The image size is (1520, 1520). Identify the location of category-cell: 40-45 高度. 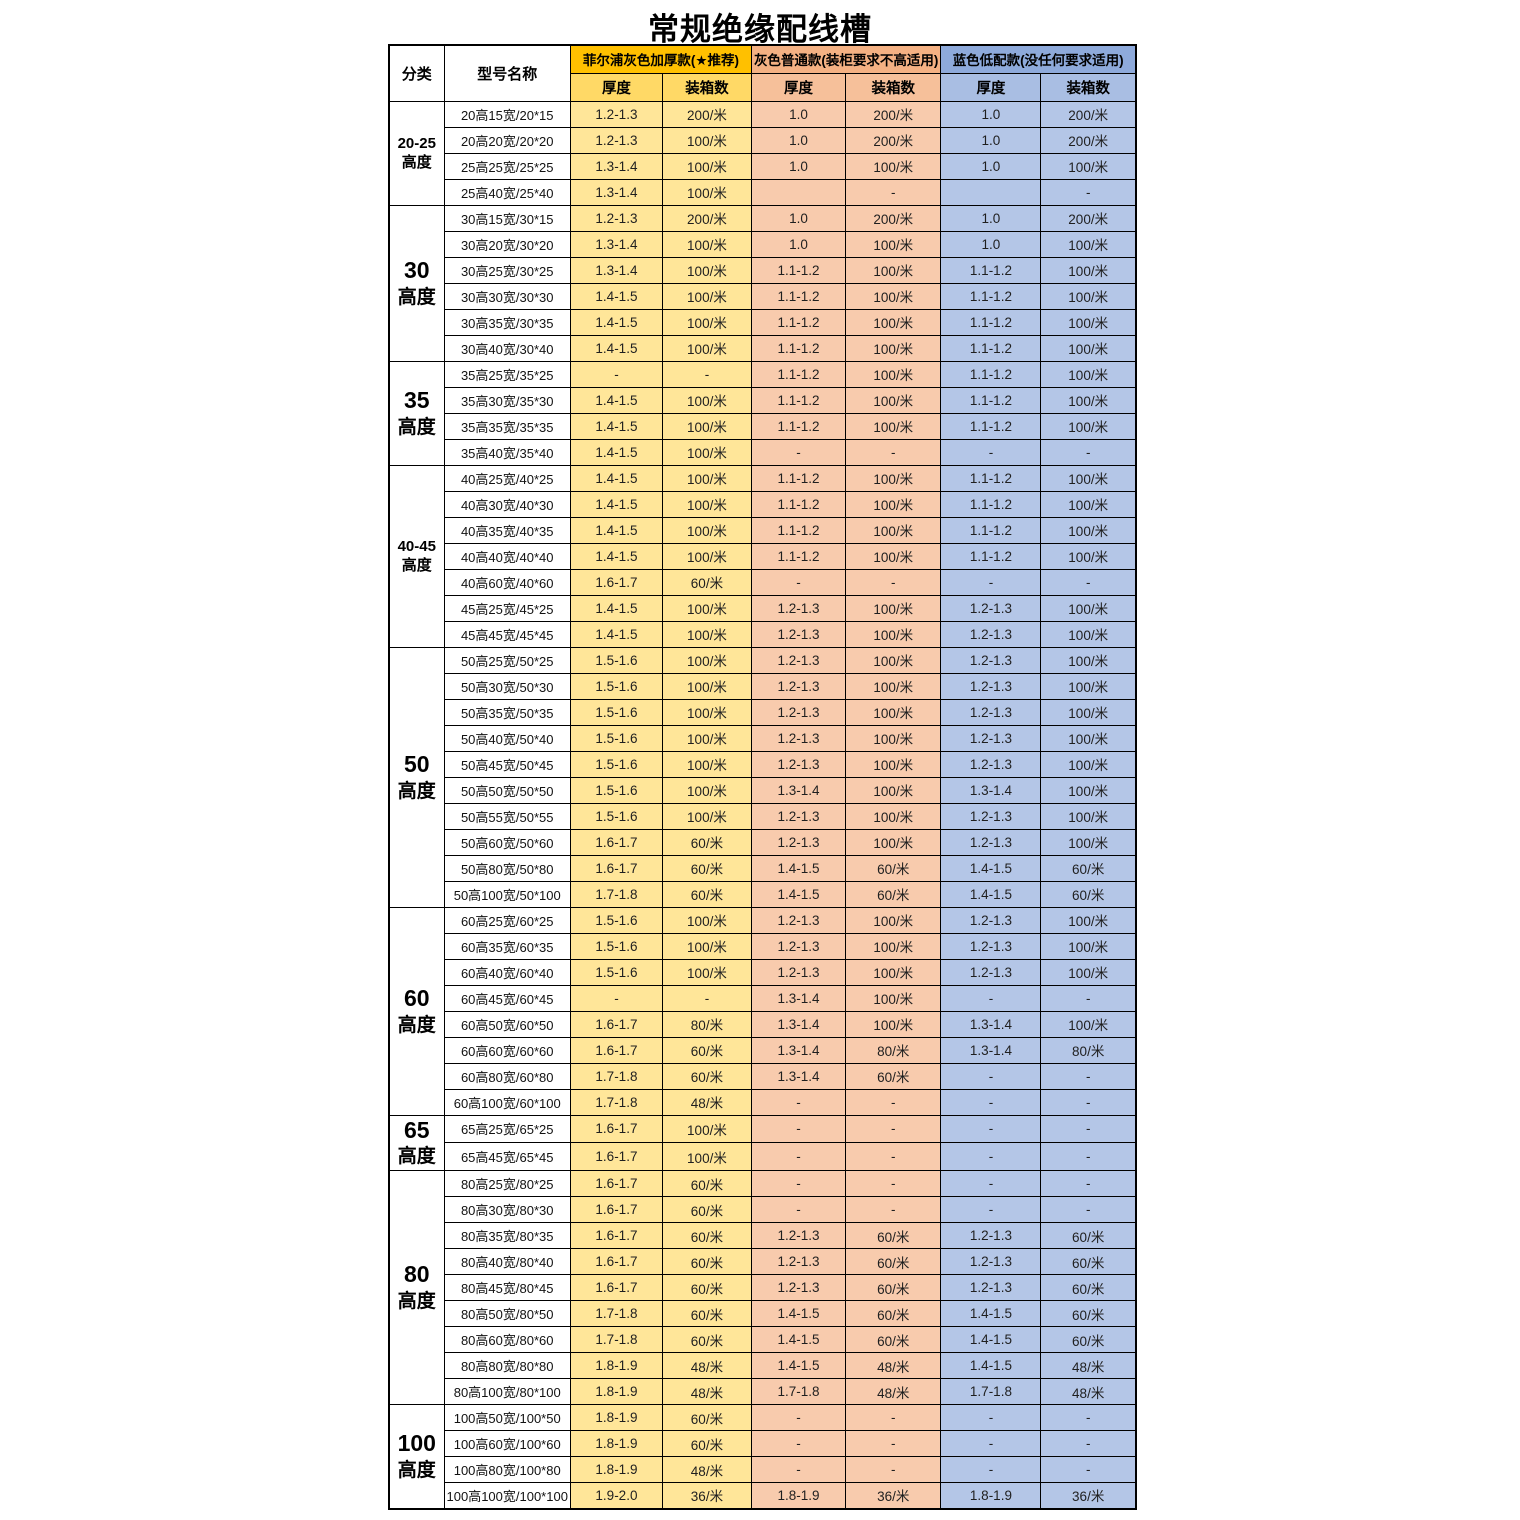
(416, 556).